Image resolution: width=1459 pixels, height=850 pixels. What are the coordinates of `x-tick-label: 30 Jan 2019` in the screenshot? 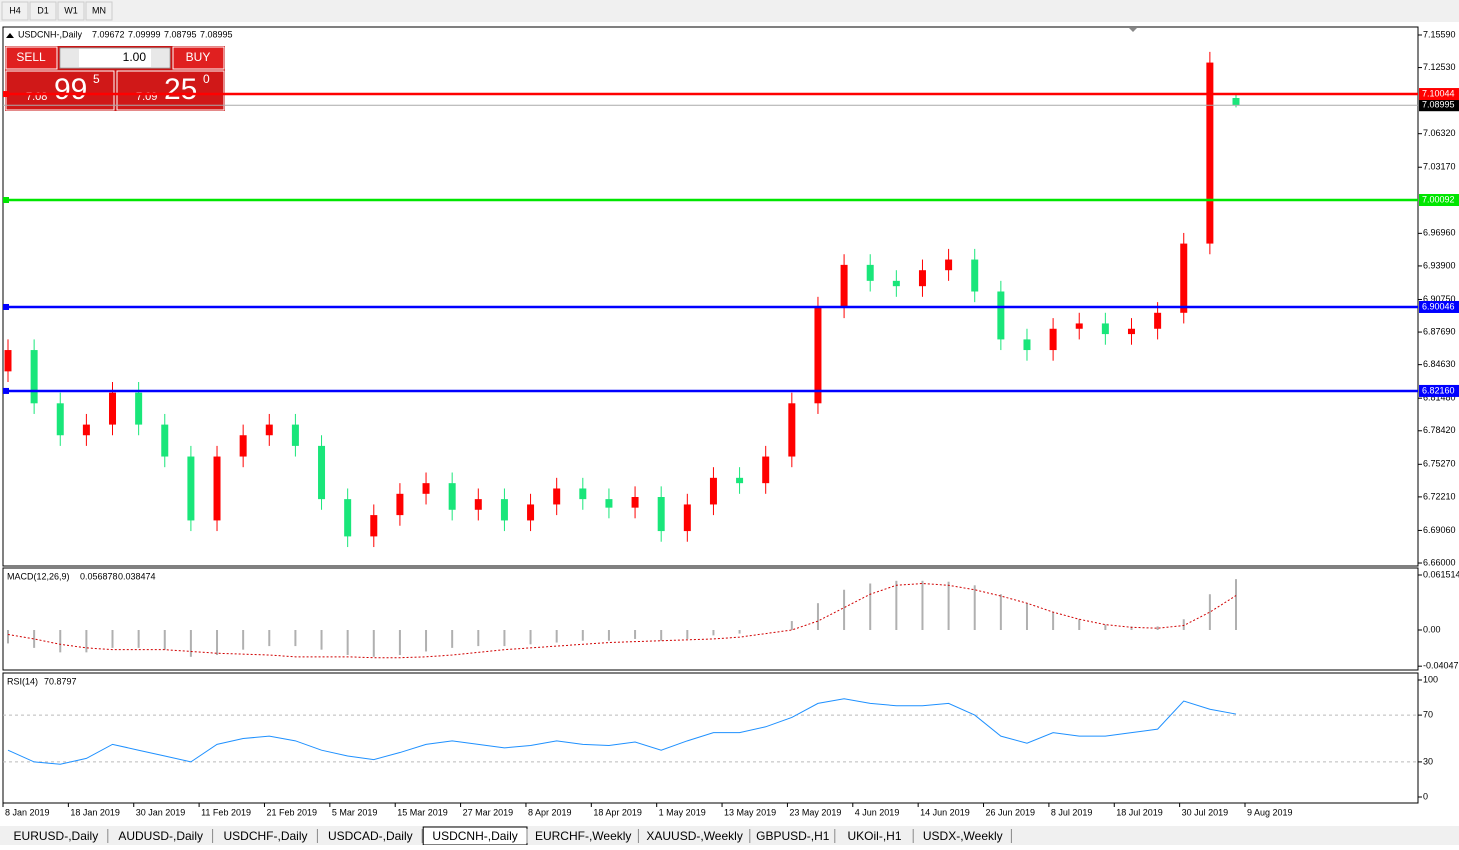 It's located at (161, 812).